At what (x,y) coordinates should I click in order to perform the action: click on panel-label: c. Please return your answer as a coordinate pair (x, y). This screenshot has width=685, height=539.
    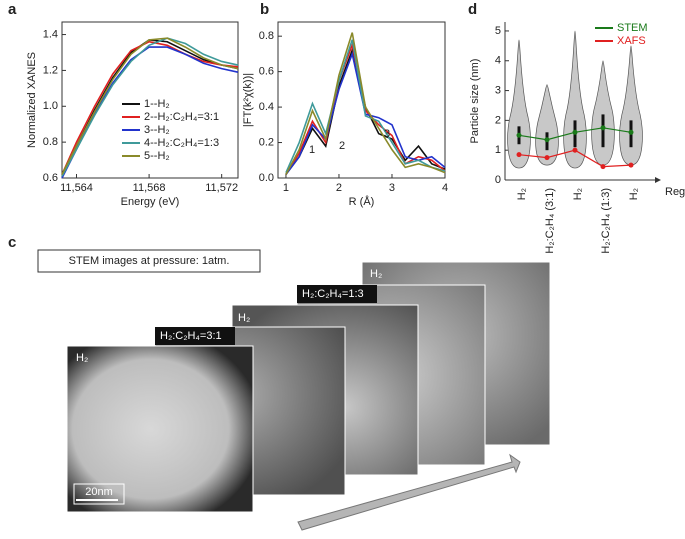
    Looking at the image, I should click on (12, 242).